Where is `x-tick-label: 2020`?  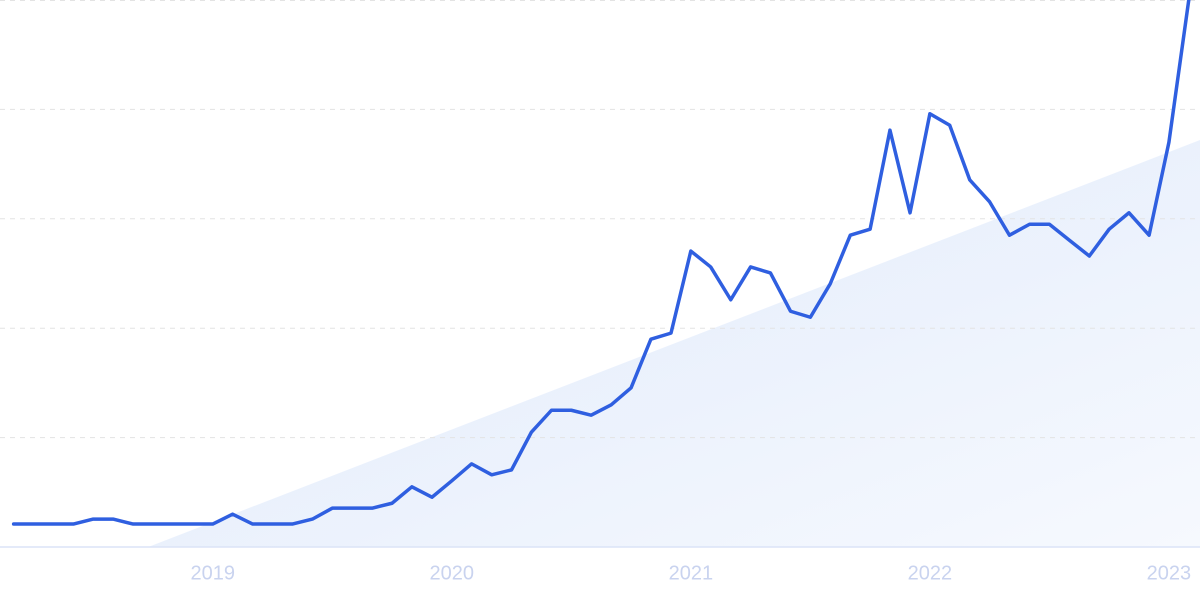 x-tick-label: 2020 is located at coordinates (452, 573).